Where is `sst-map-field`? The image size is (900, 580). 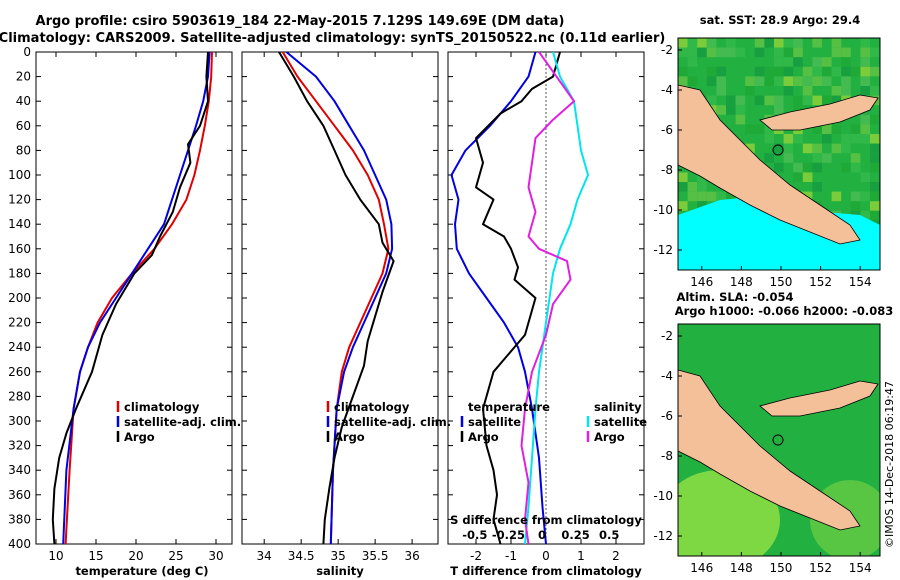 sst-map-field is located at coordinates (779, 154).